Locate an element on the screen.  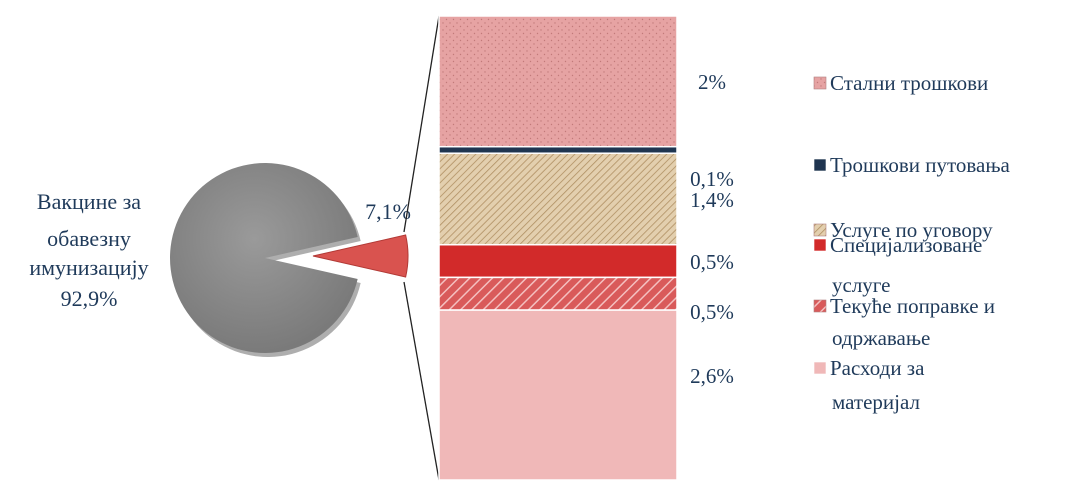
pie-label-vaccines: обавезну is located at coordinates (89, 238).